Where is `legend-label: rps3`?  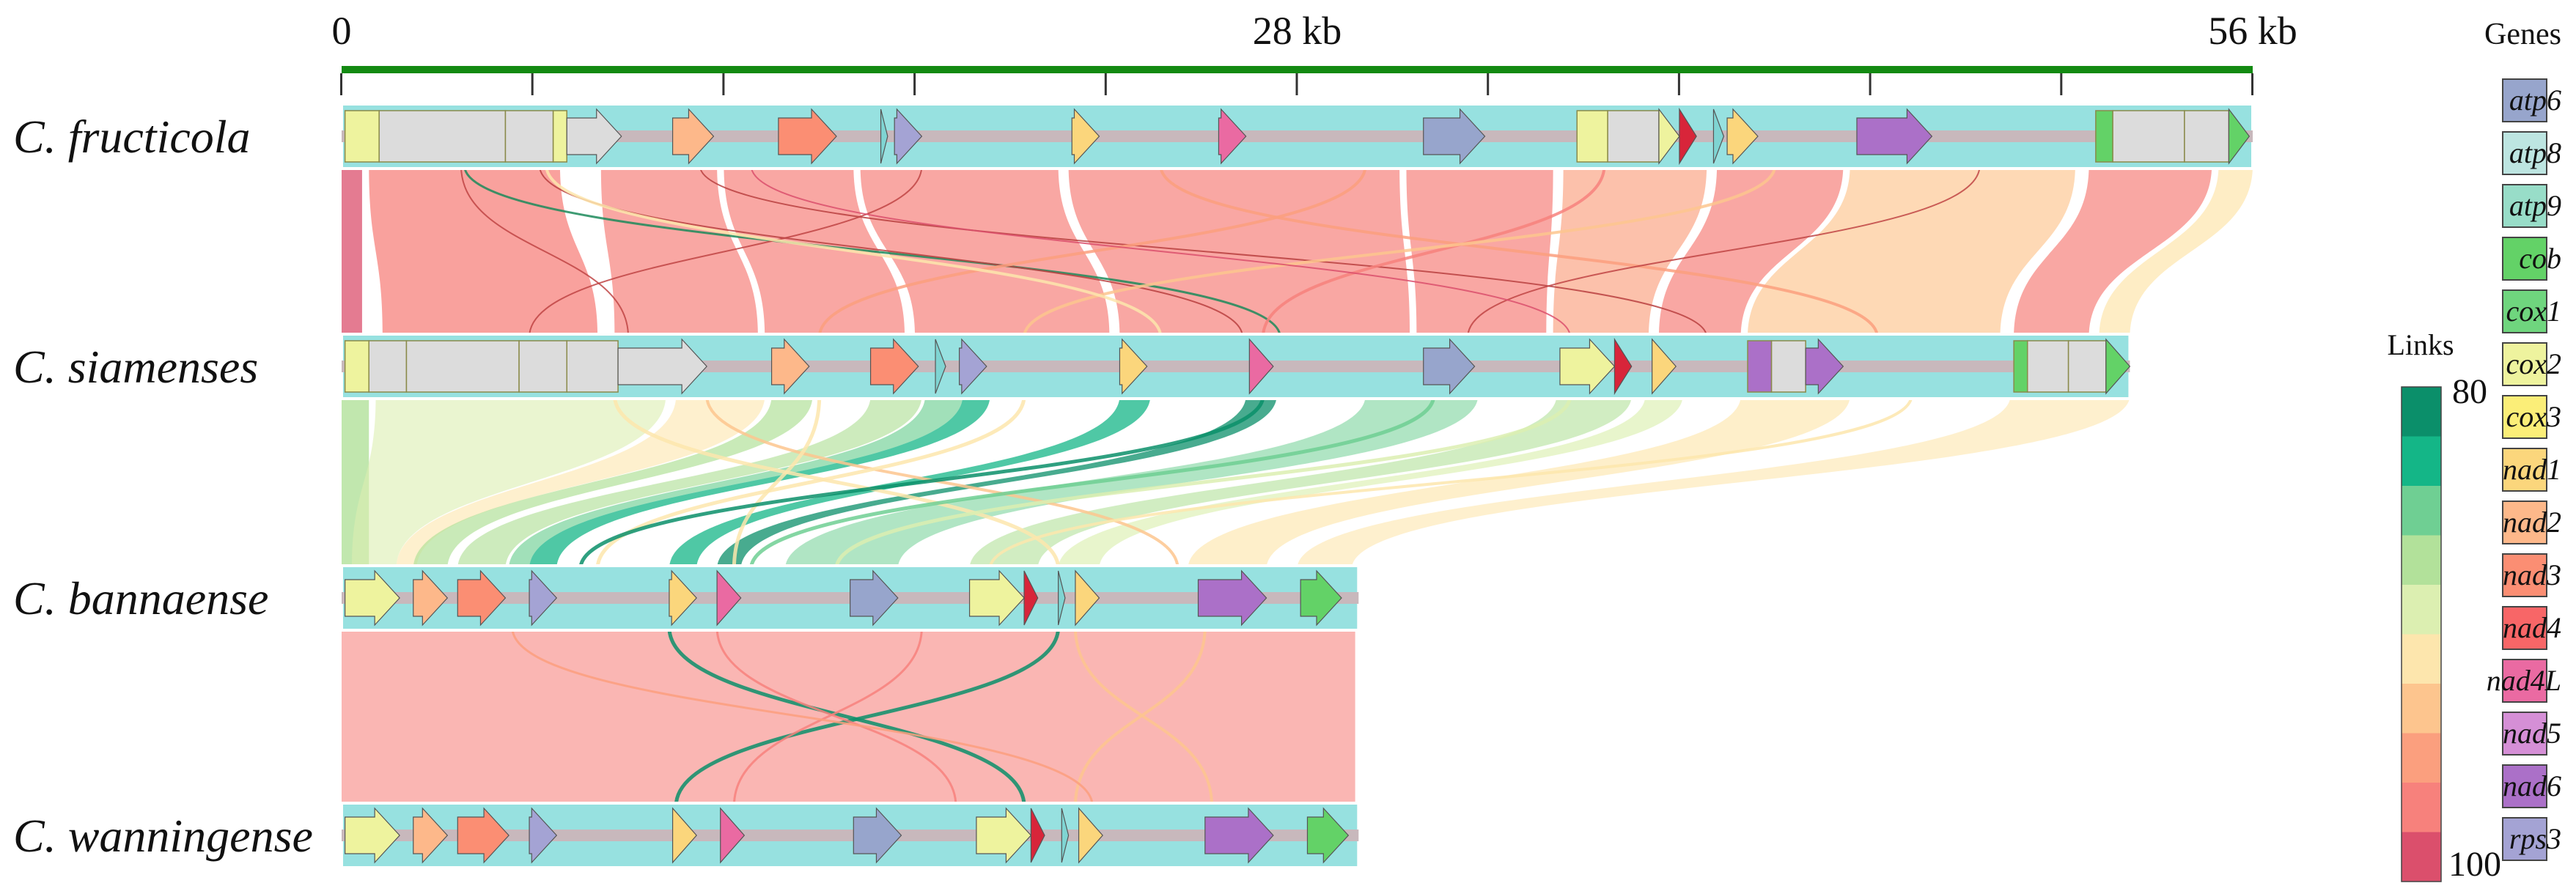 legend-label: rps3 is located at coordinates (2535, 838).